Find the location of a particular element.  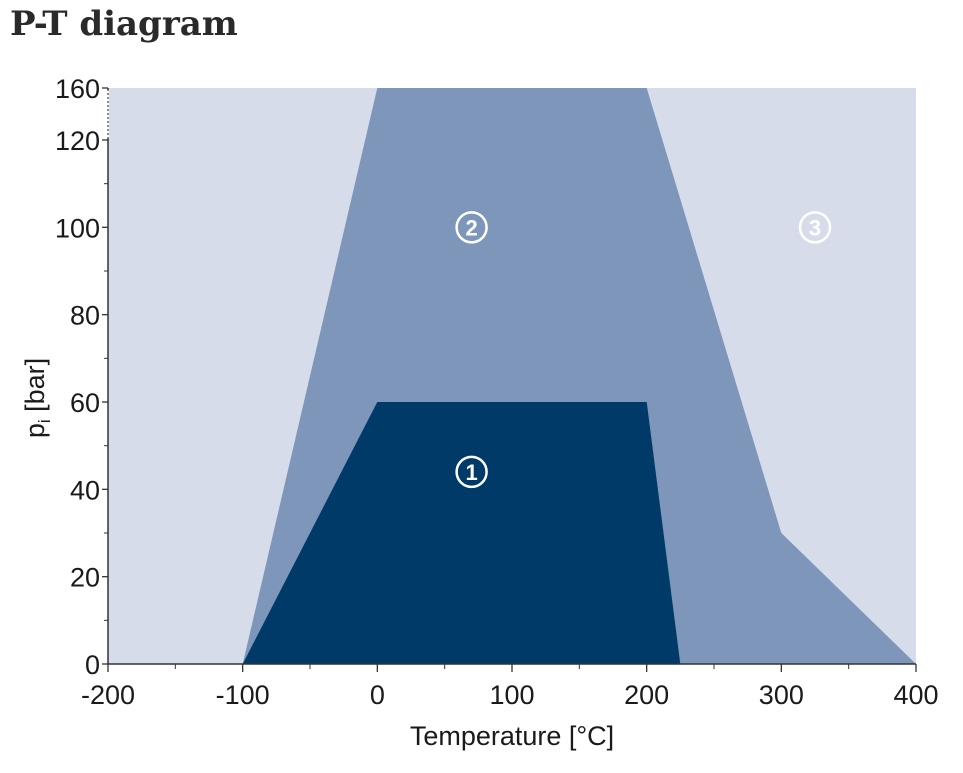

x-tick-label: 200 is located at coordinates (646, 695).